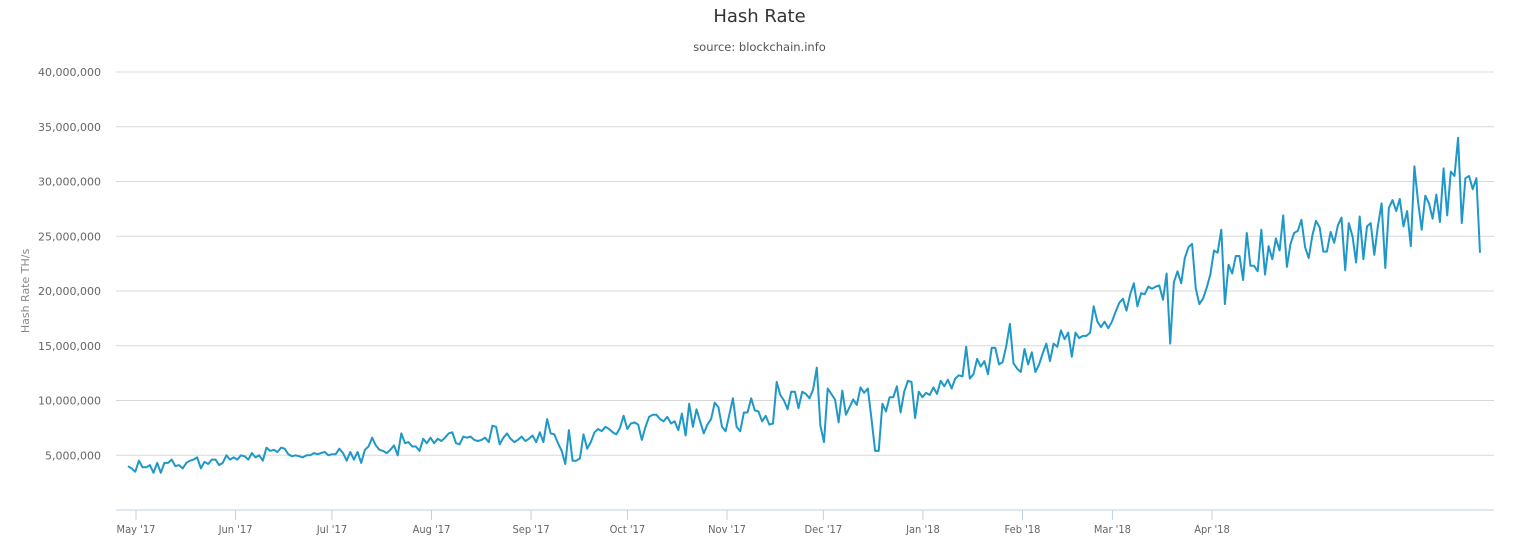 This screenshot has width=1519, height=550. I want to click on y-tick-label: 25,000,000, so click(69, 236).